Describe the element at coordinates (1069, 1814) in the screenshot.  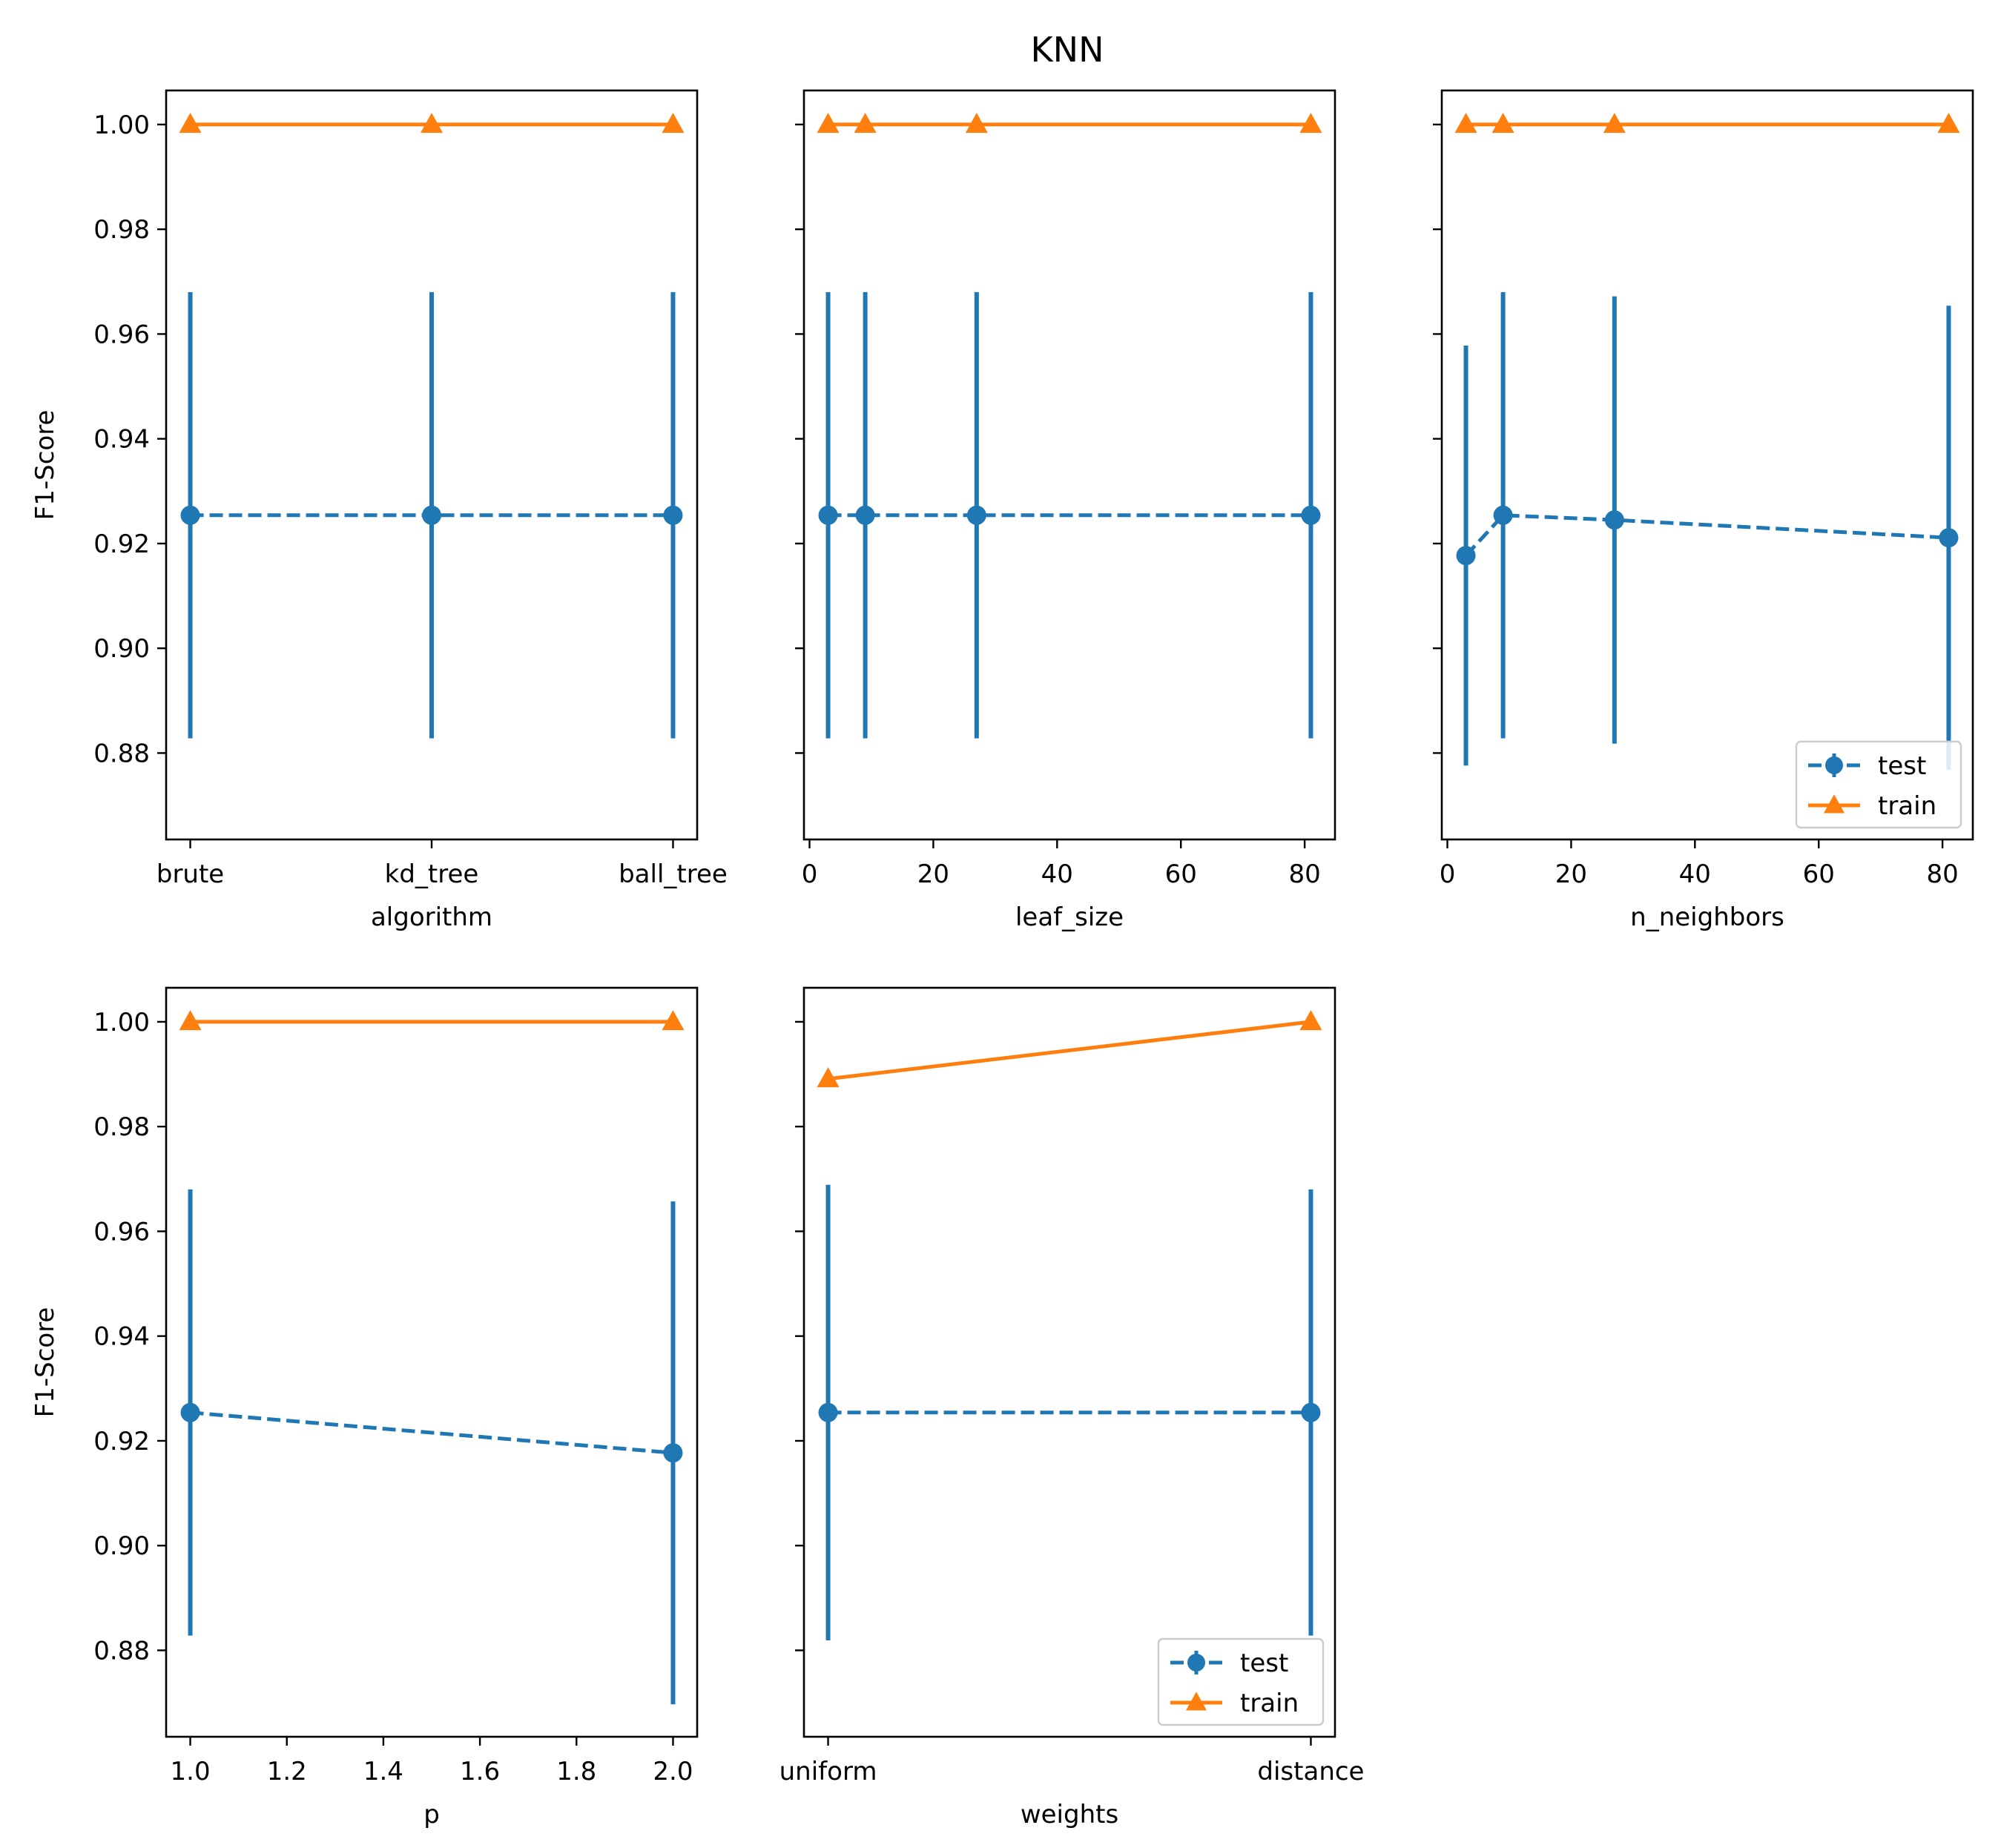
I see `x-axis-label: weights` at that location.